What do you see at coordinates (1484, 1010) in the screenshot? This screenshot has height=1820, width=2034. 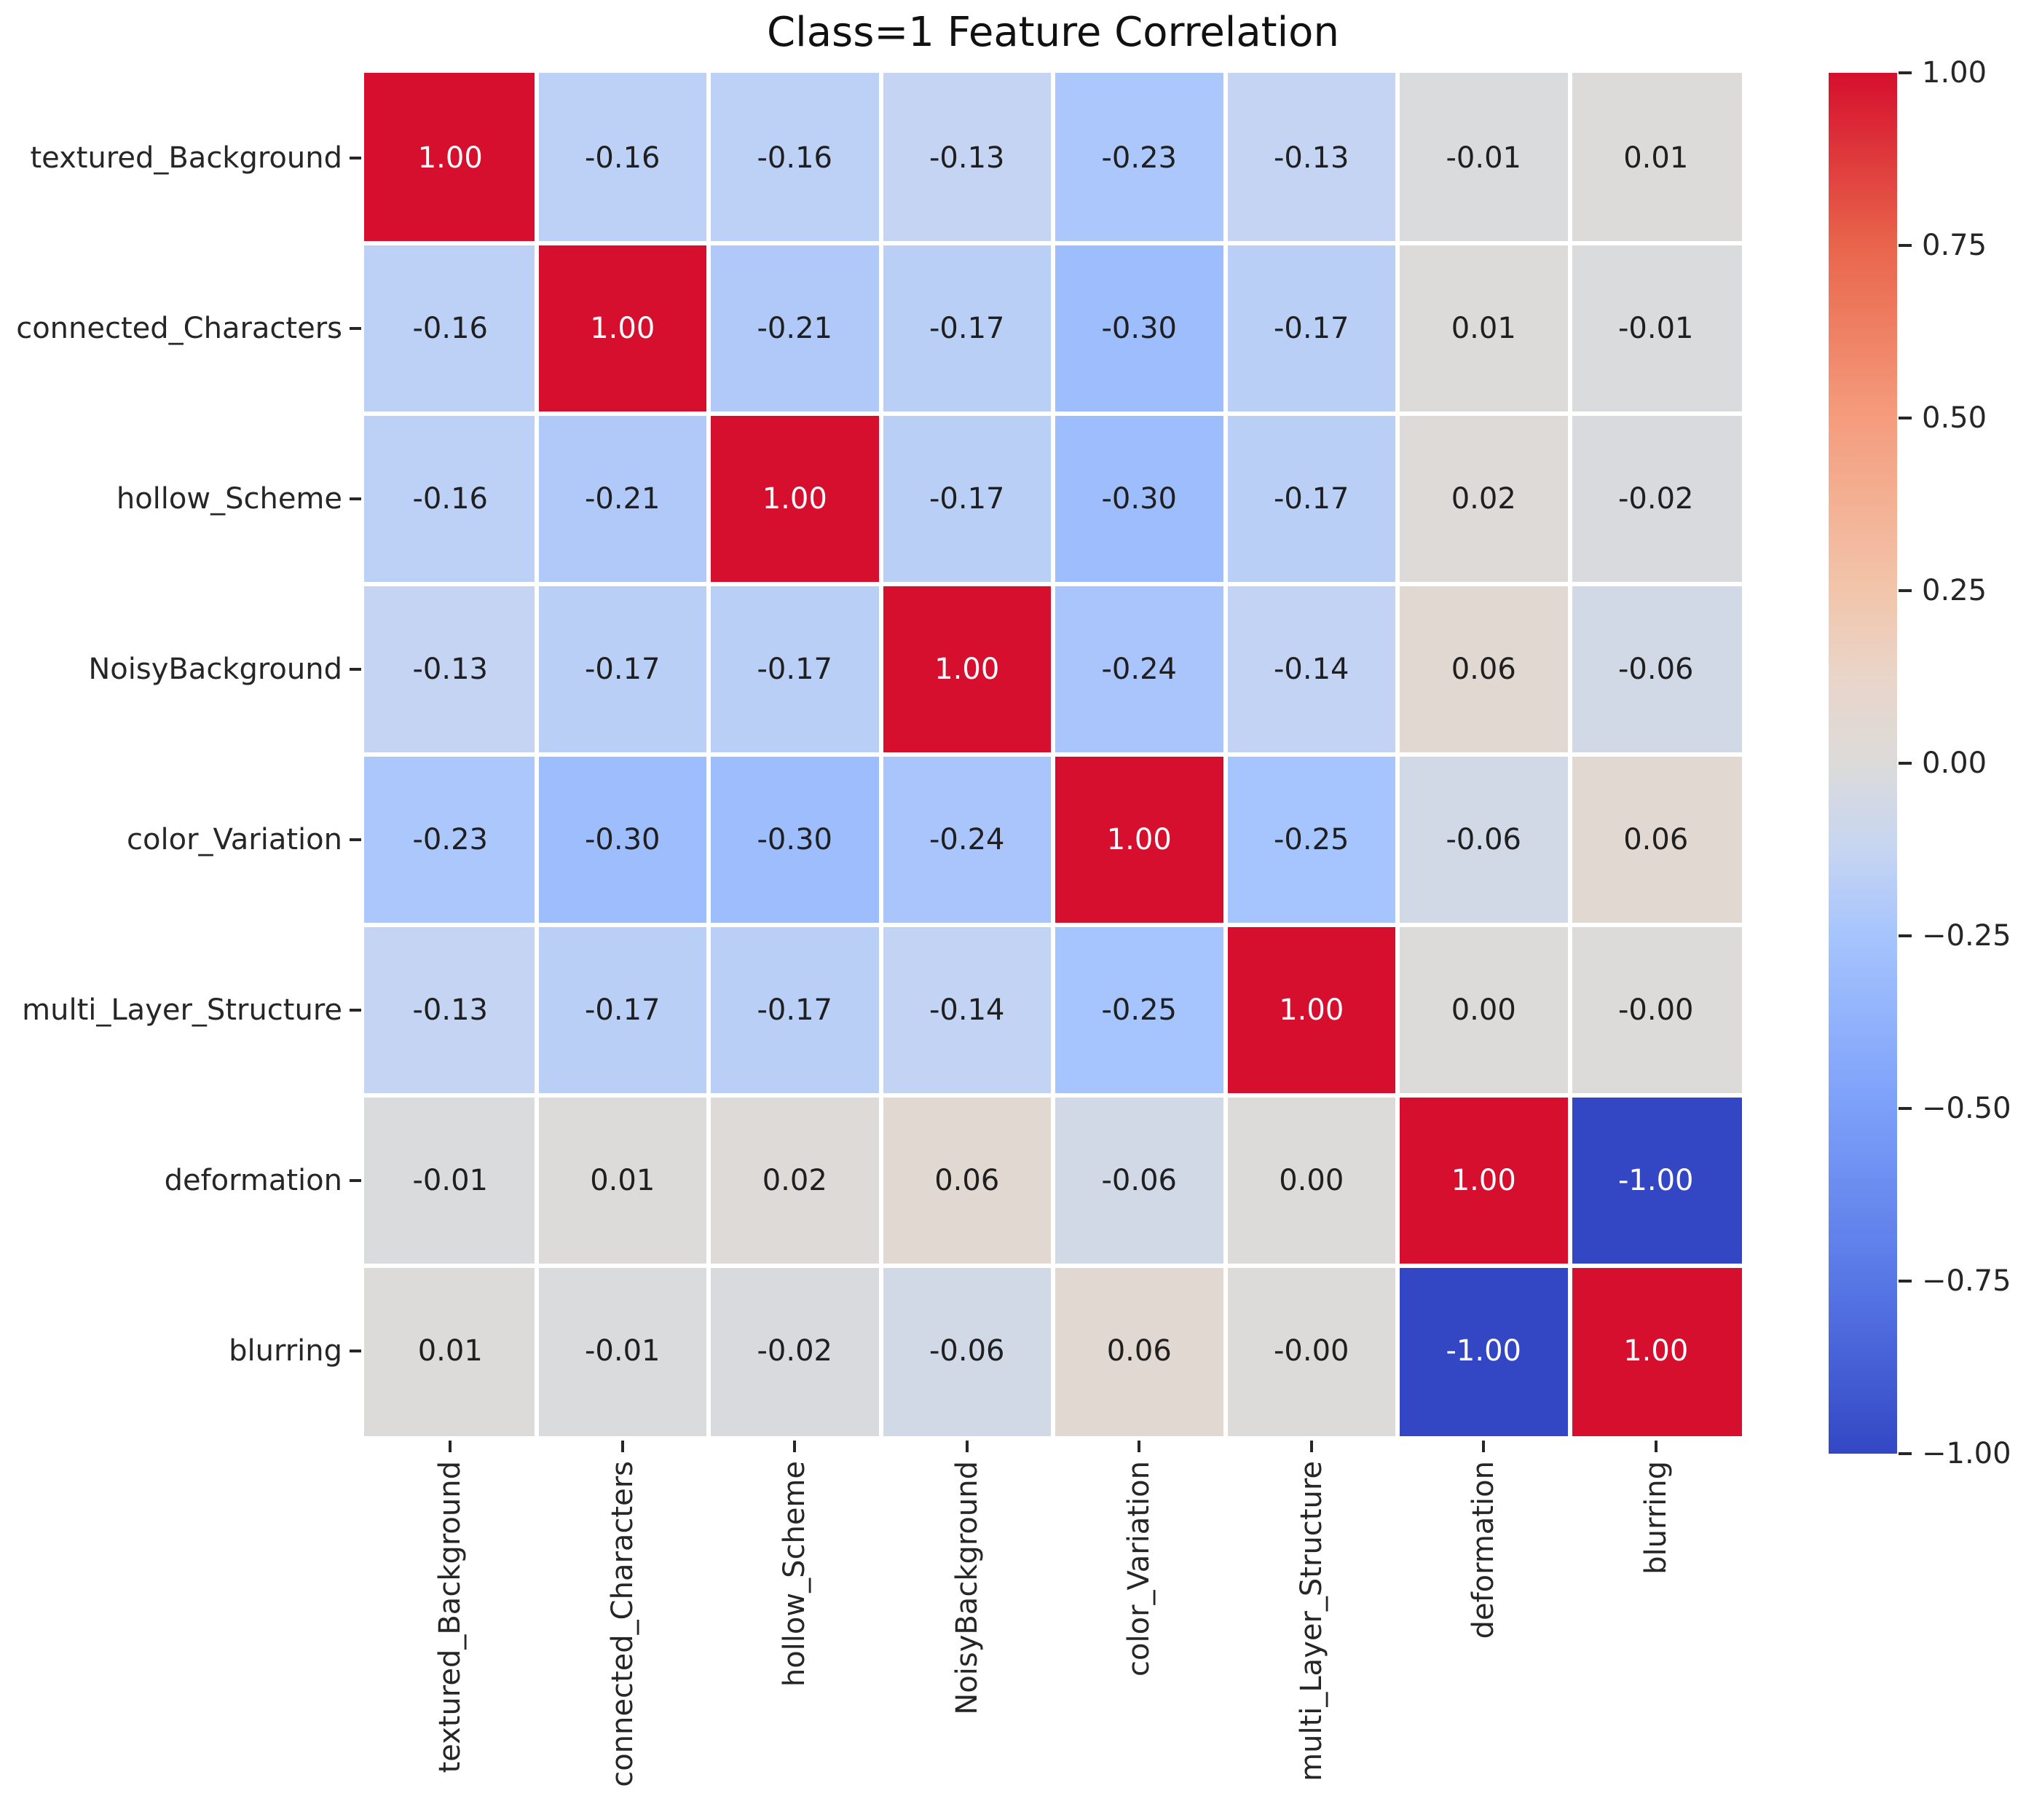 I see `heatmap-cell: 0.00` at bounding box center [1484, 1010].